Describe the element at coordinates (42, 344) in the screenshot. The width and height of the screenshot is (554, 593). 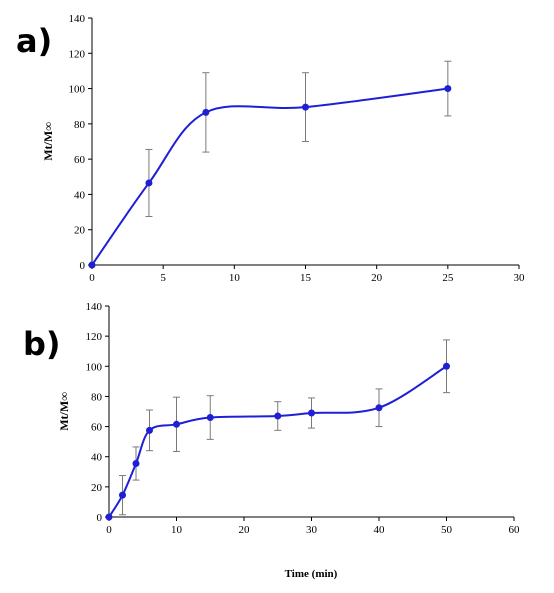
I see `panel-label: b)` at that location.